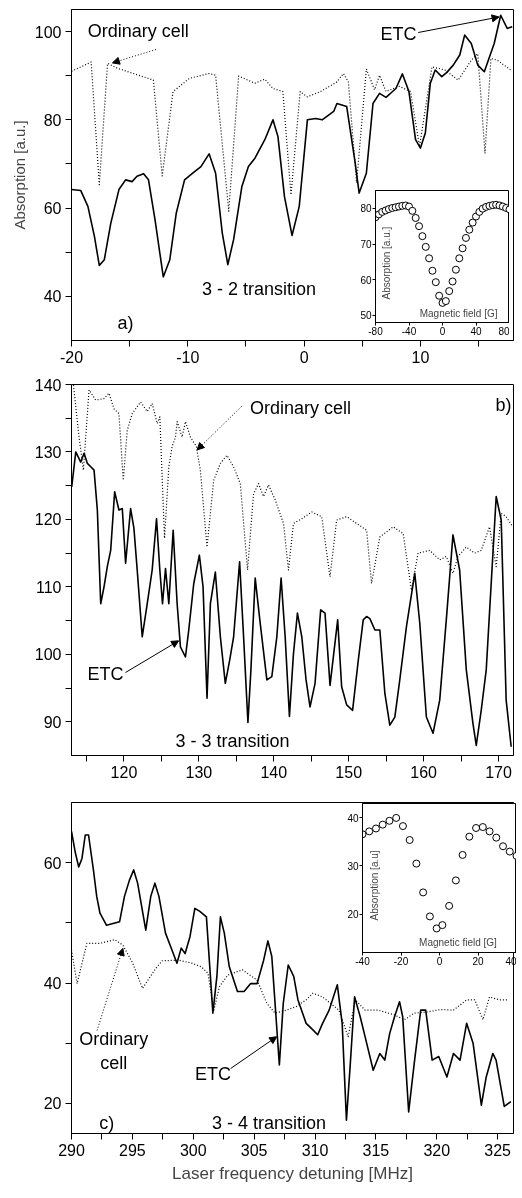 The height and width of the screenshot is (1198, 522). Describe the element at coordinates (274, 772) in the screenshot. I see `x-tick-label: 140` at that location.